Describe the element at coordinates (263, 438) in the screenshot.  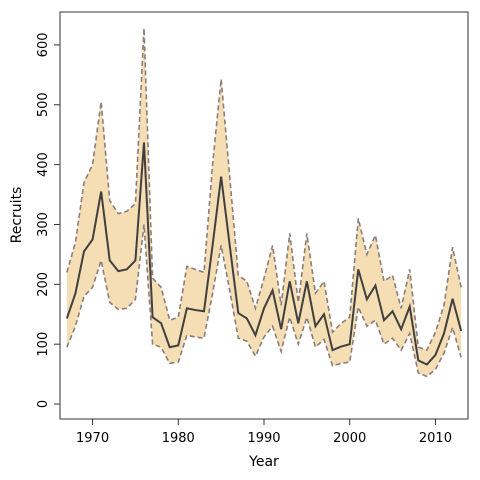
I see `x-tick-label: 1990` at that location.